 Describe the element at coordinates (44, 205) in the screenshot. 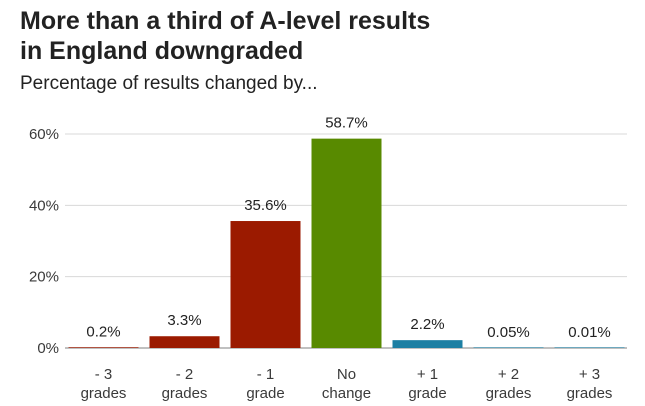

I see `y-tick-label: 40%` at that location.